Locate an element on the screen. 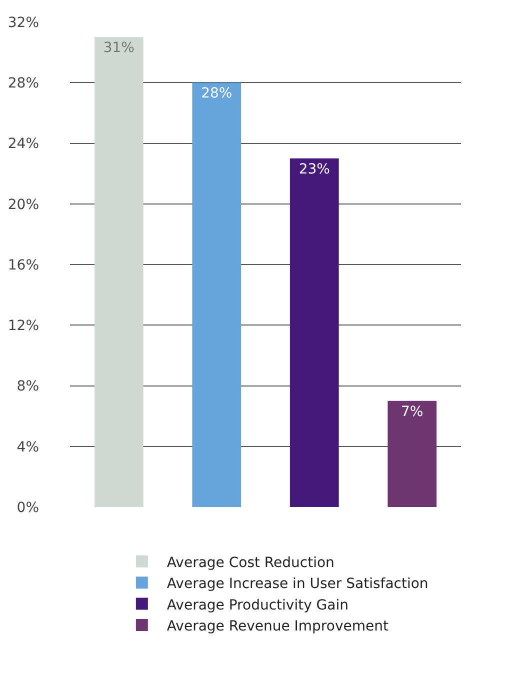  legend-label: Average Productivity Gain is located at coordinates (257, 605).